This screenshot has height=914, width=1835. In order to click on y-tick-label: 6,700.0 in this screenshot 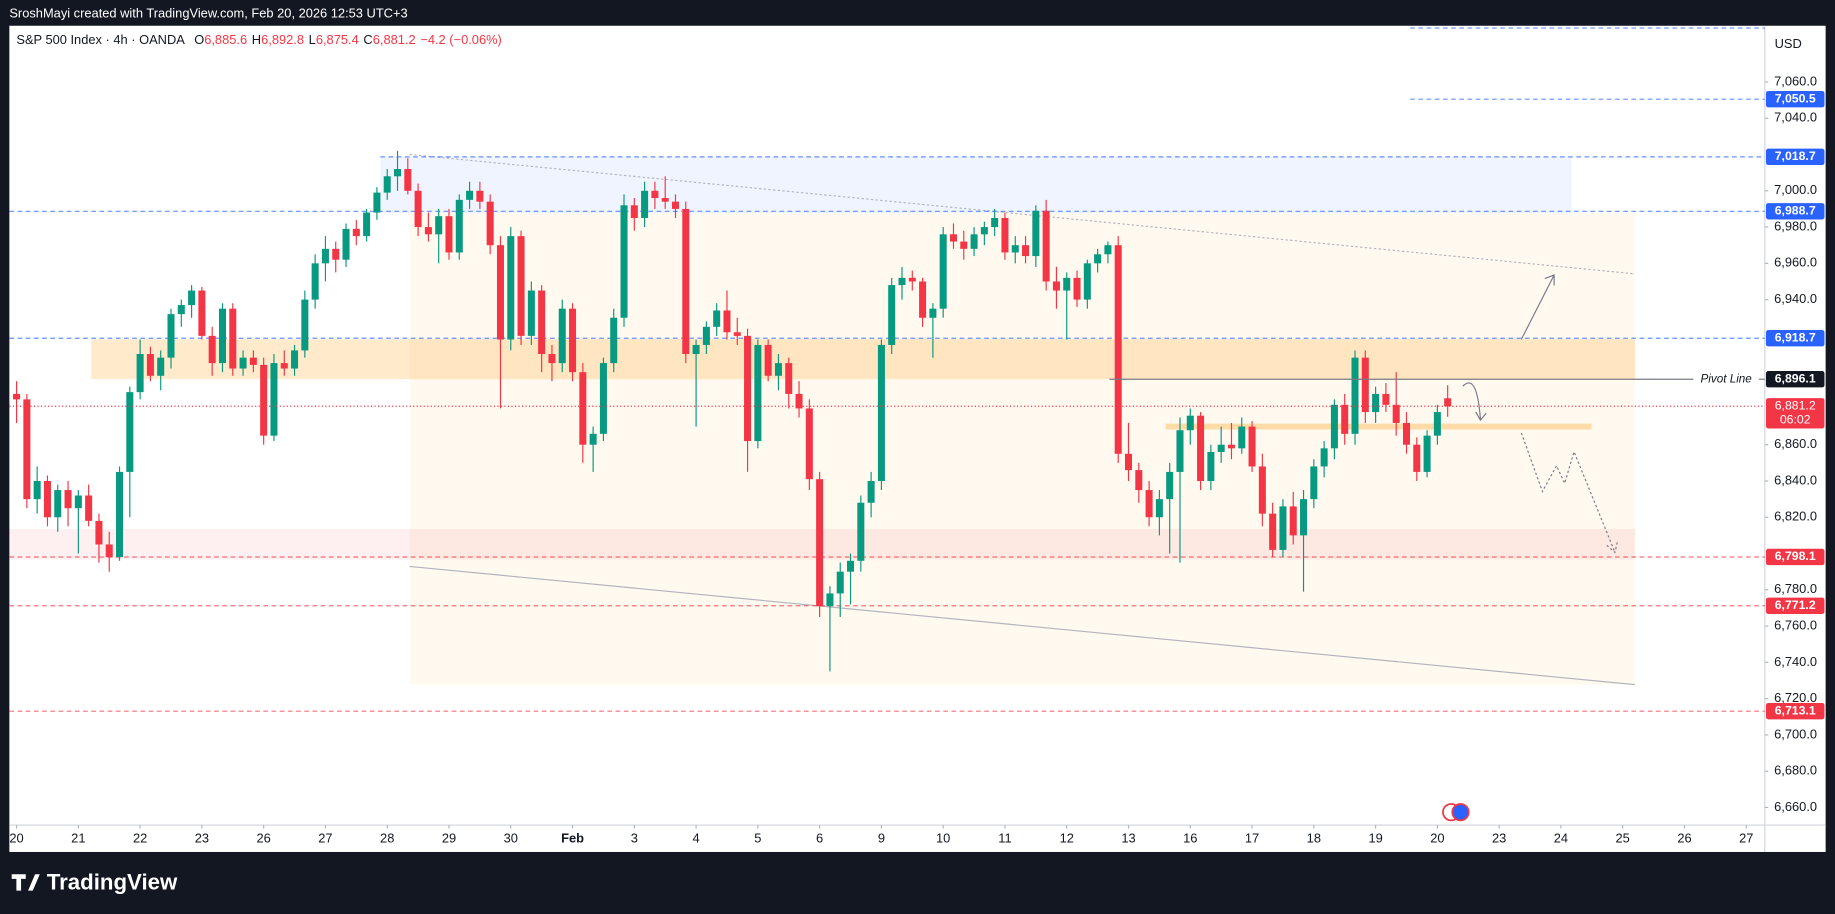, I will do `click(1795, 733)`.